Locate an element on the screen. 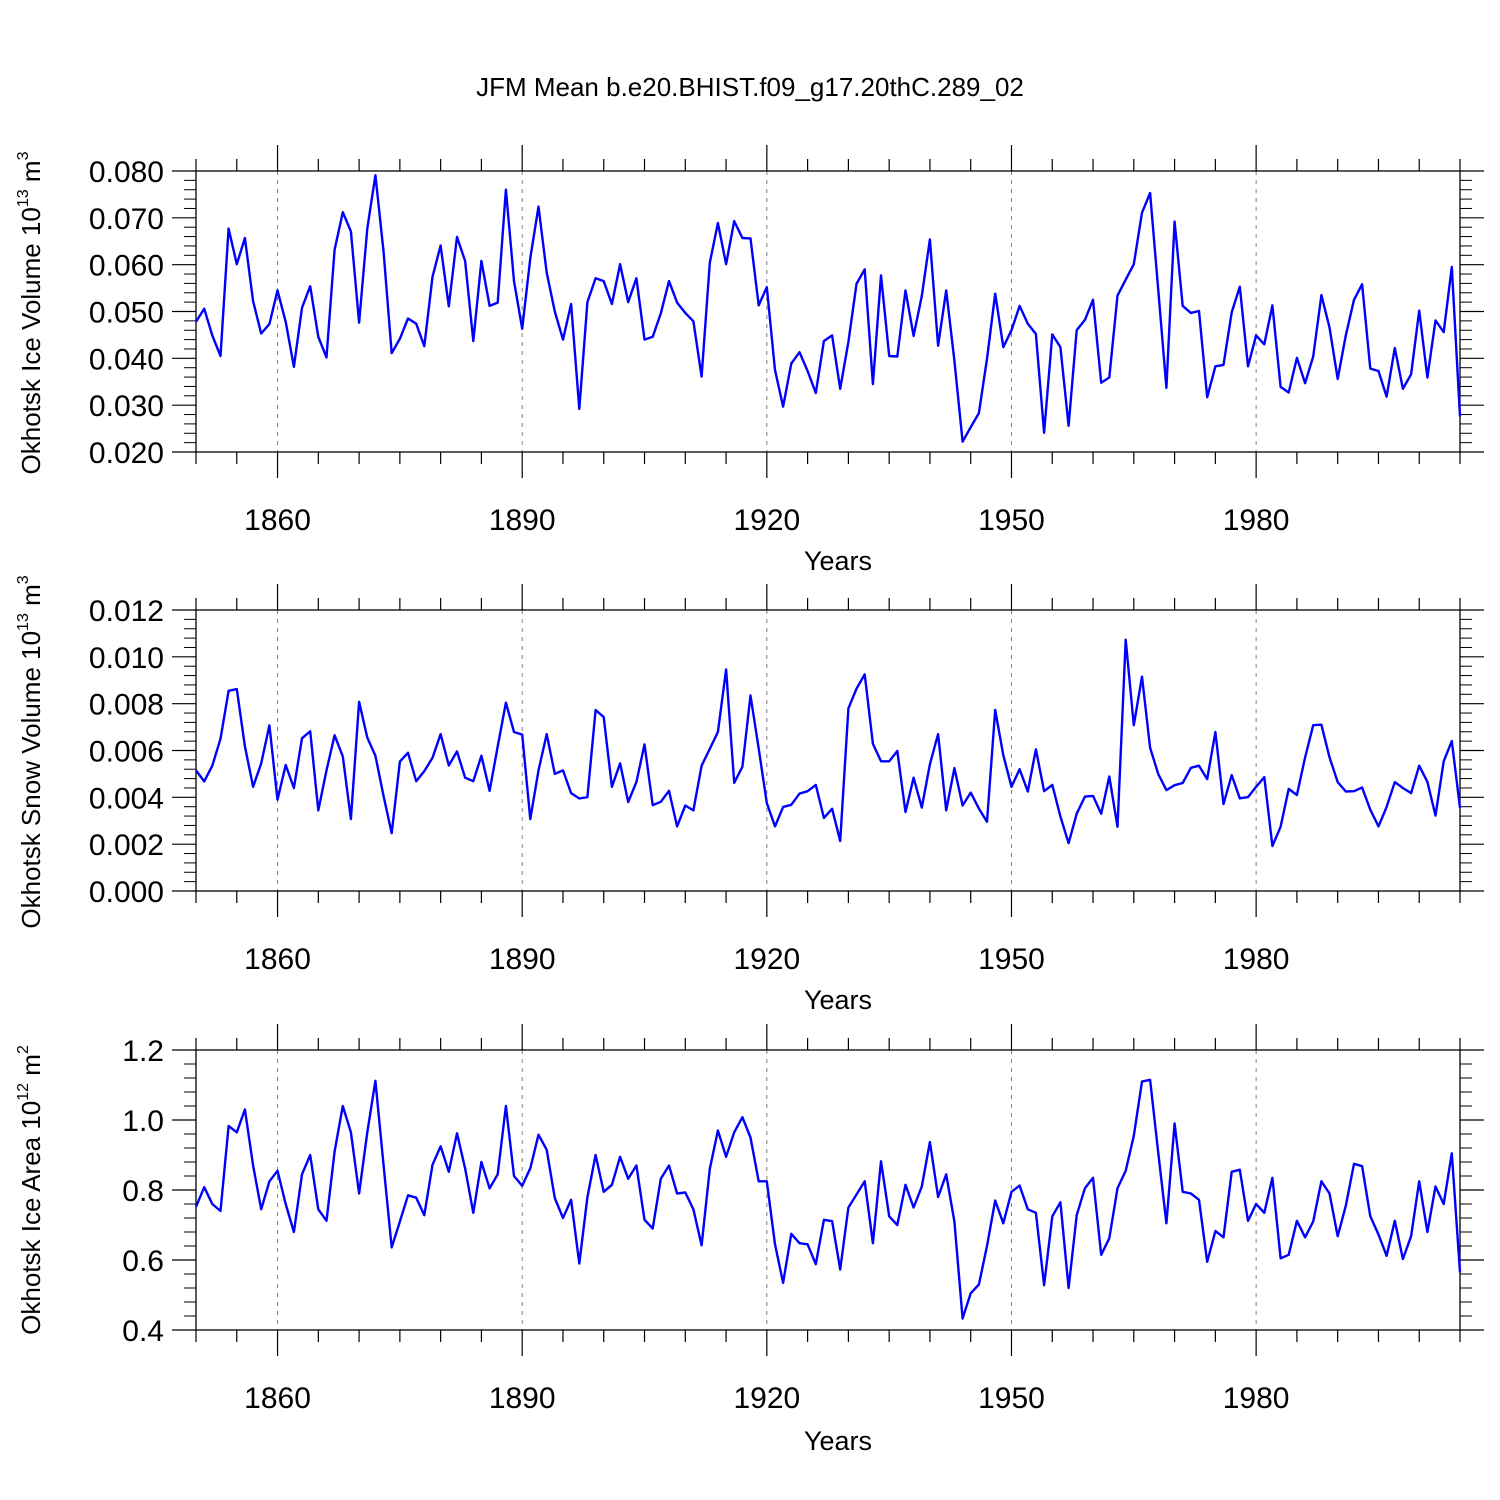  y-tick-label: 0.012 is located at coordinates (126, 611).